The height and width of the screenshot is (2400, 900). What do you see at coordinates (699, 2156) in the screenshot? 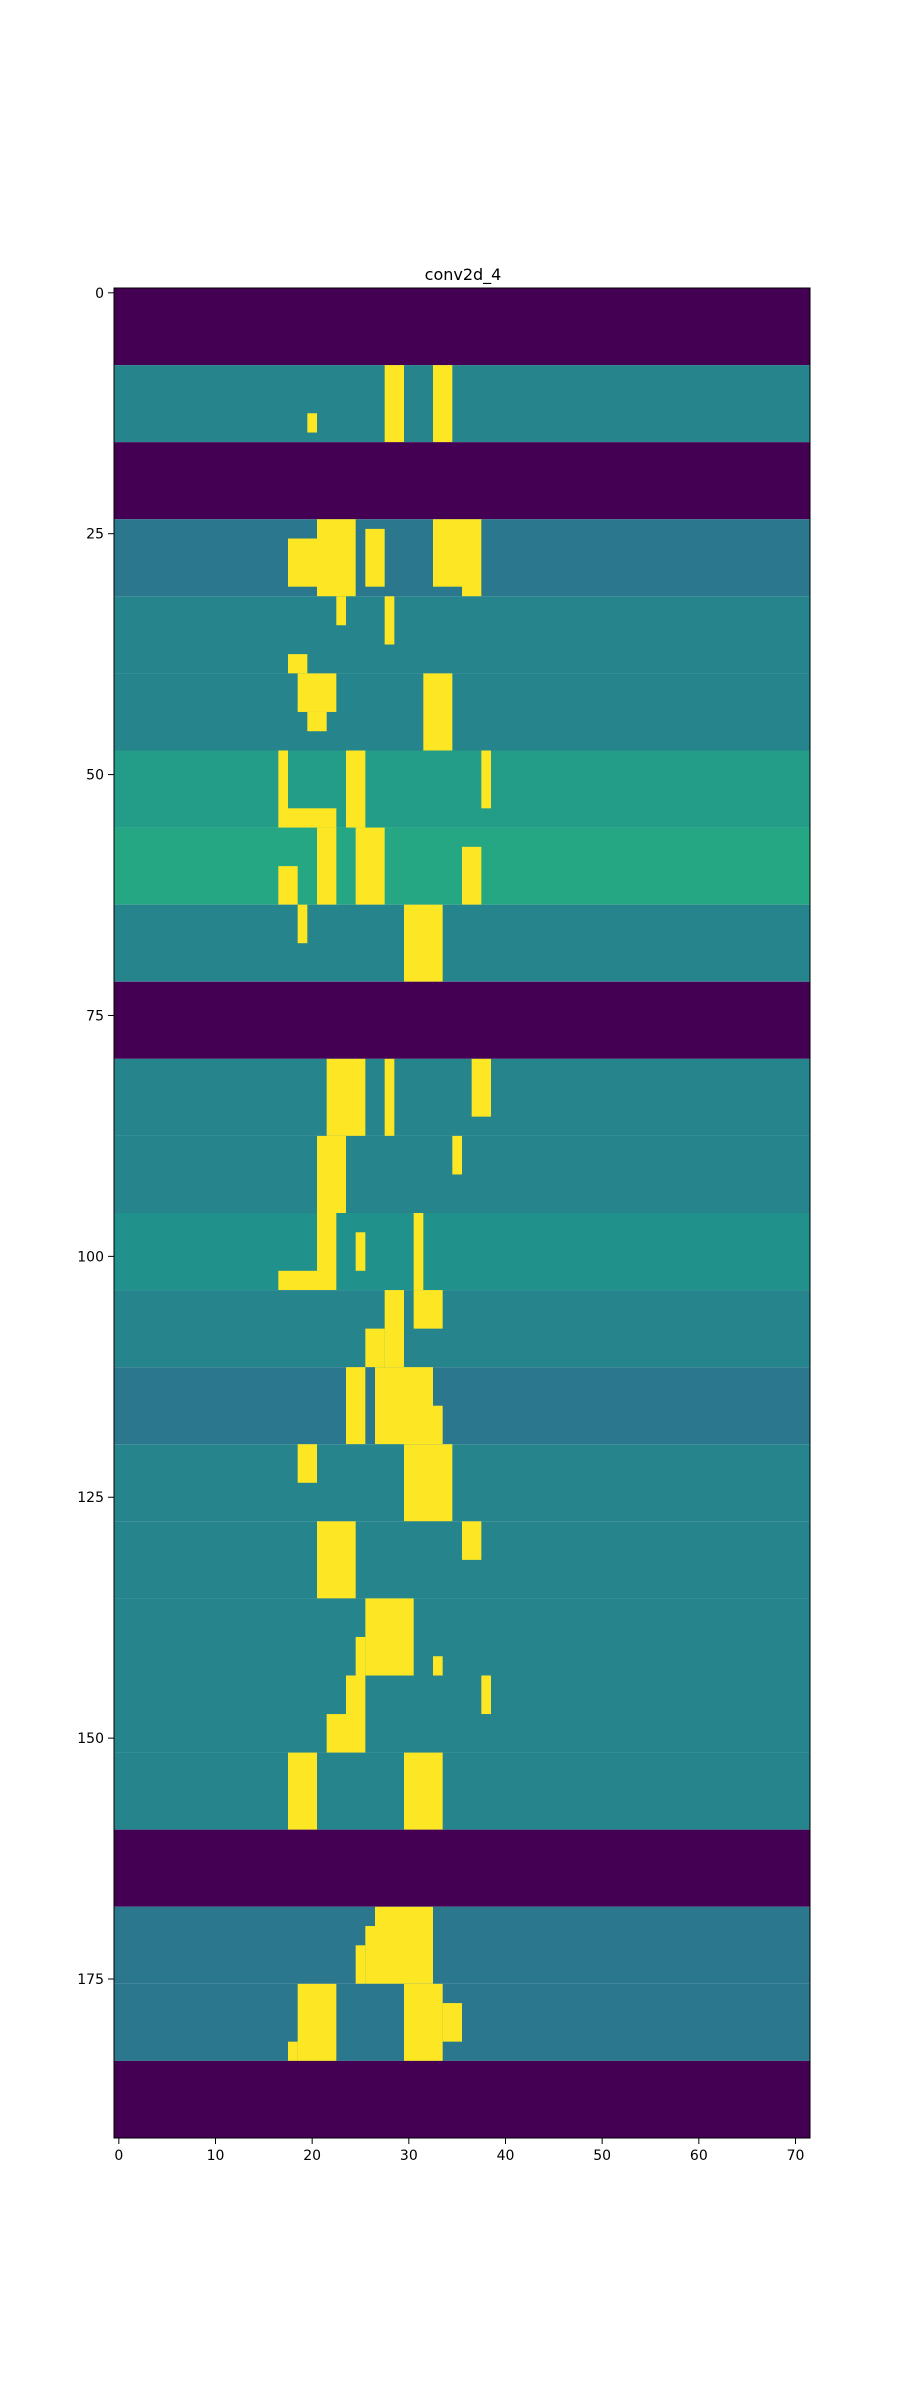
I see `x-tick-label: 60` at bounding box center [699, 2156].